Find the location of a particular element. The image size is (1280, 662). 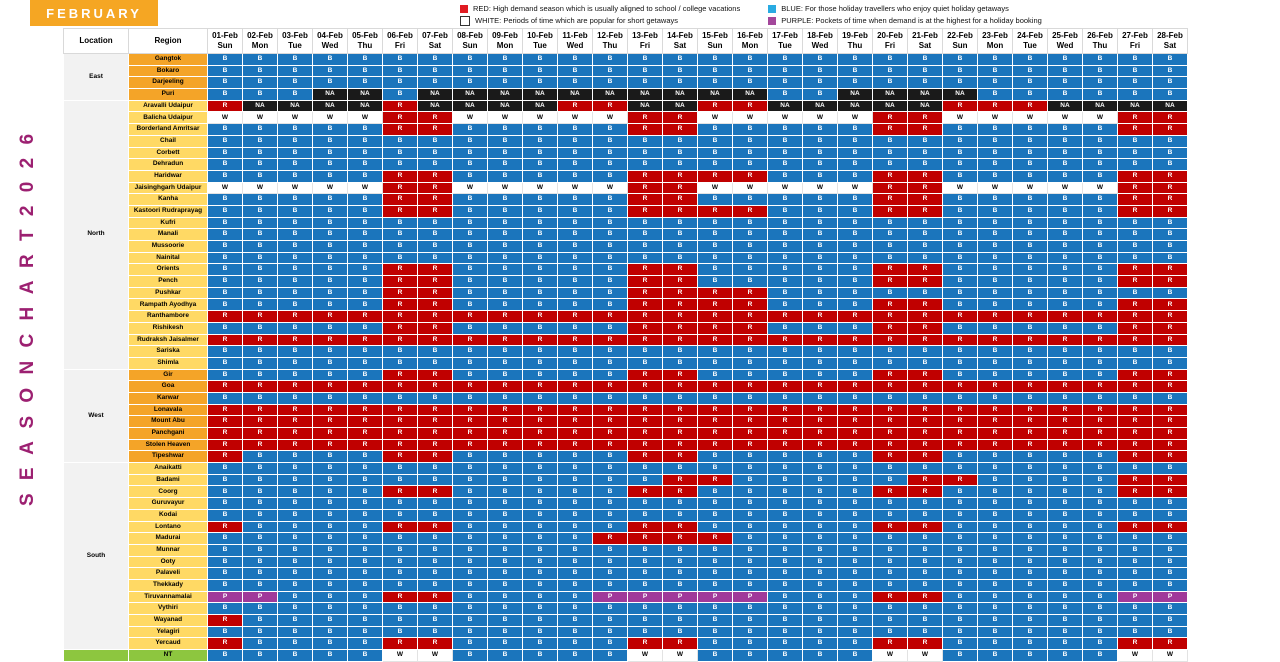

table-row: Darjeeling B B B B B B B B B B B B B B B B B B B B B B B B B B B B is located at coordinates (626, 83).